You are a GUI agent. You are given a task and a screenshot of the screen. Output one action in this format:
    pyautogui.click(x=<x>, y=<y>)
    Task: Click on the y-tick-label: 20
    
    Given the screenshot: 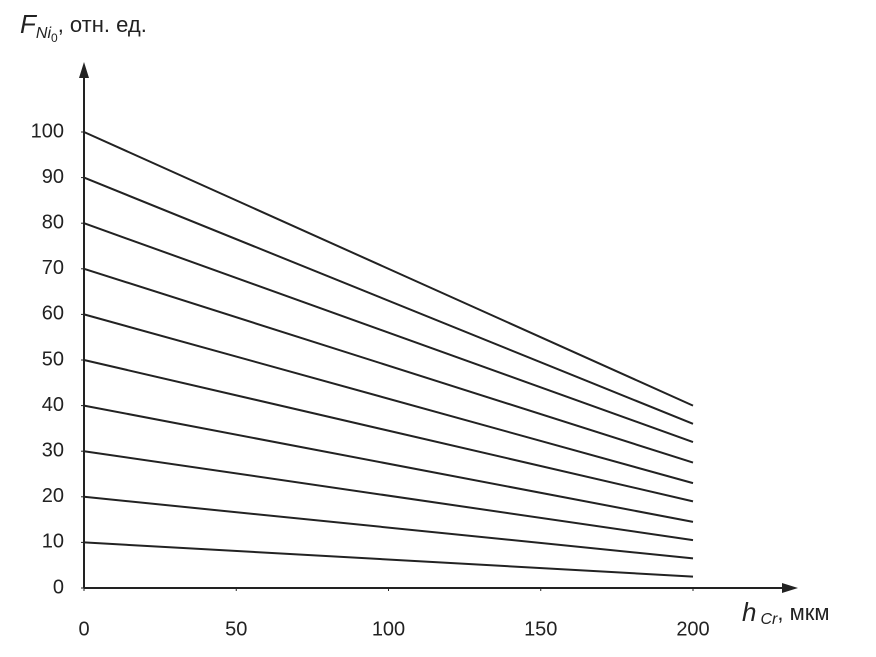 What is the action you would take?
    pyautogui.click(x=53, y=496)
    